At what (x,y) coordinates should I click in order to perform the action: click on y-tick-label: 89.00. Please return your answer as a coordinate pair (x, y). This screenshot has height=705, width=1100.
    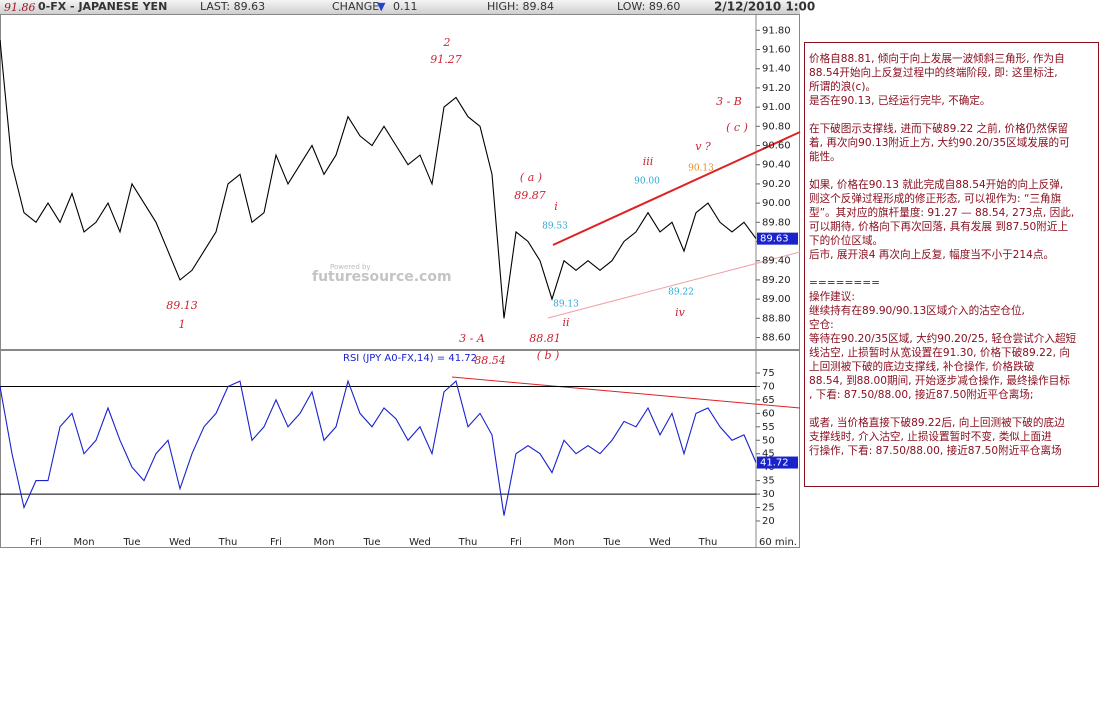
    Looking at the image, I should click on (776, 299).